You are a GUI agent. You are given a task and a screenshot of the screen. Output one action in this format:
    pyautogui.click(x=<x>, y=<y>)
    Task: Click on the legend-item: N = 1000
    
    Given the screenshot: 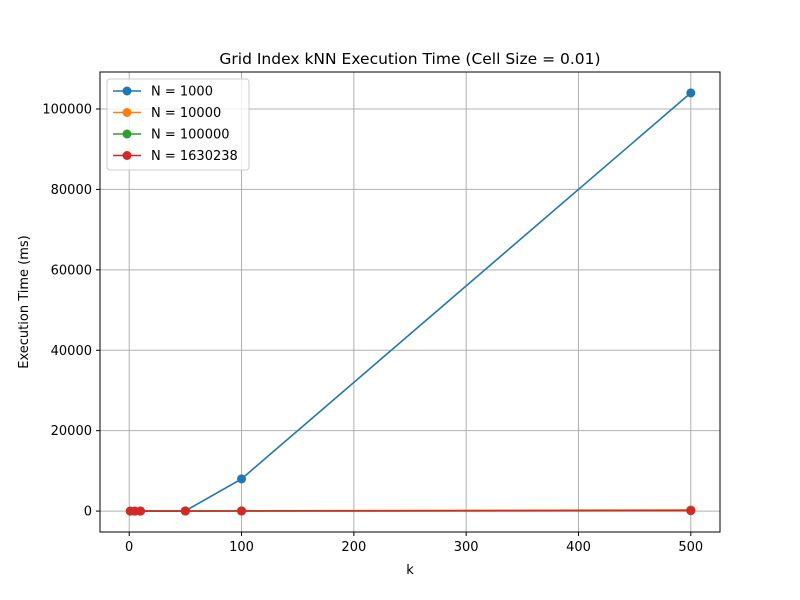 What is the action you would take?
    pyautogui.click(x=163, y=92)
    